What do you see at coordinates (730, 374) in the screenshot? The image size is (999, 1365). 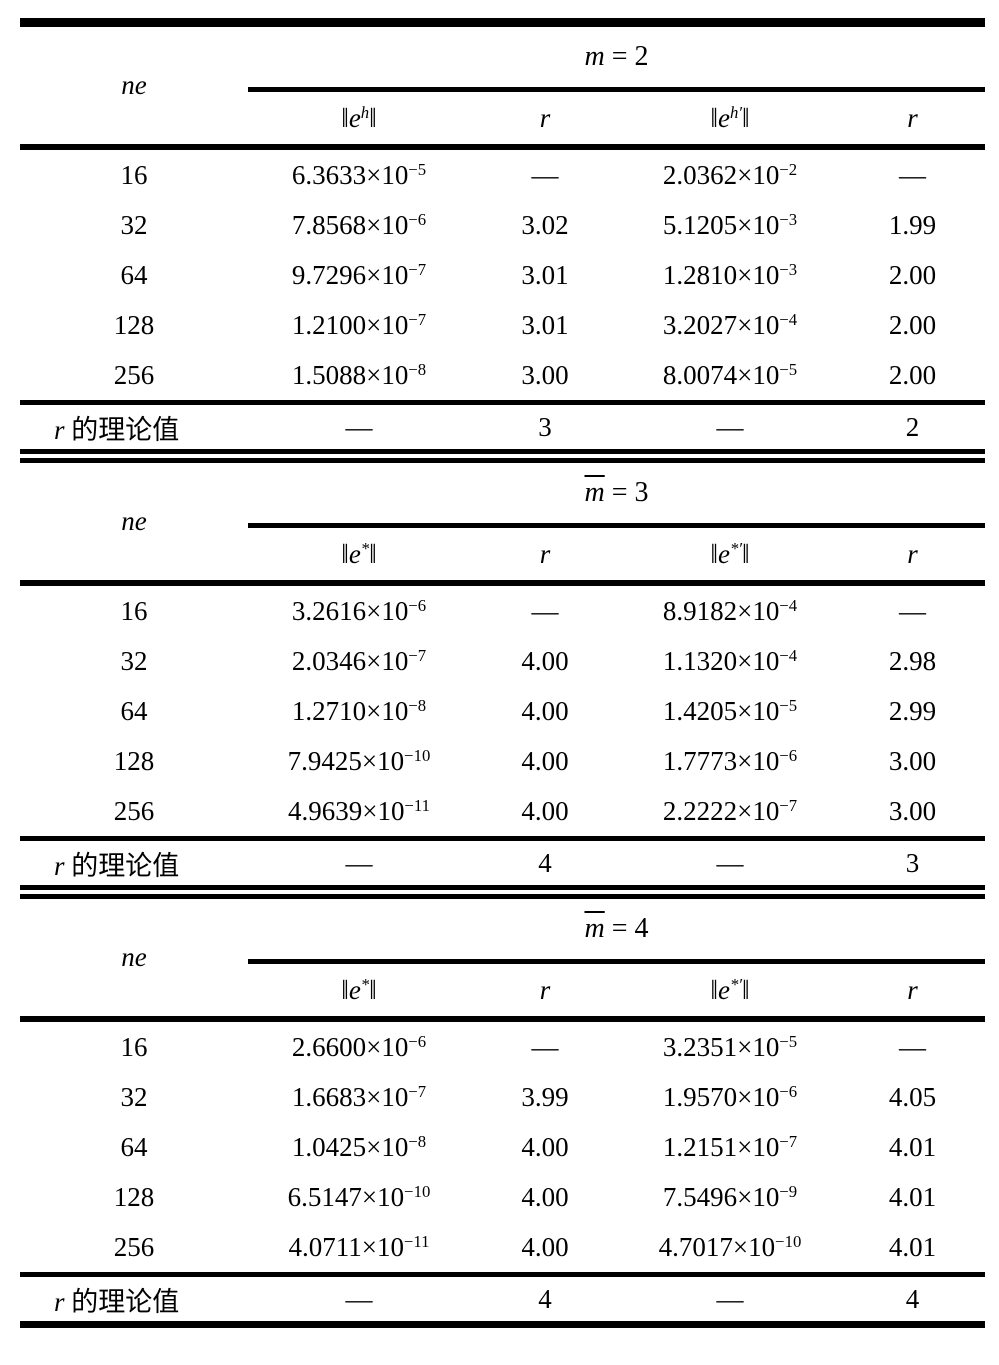 I see `table-cell: 8.0074×10⁻⁵` at bounding box center [730, 374].